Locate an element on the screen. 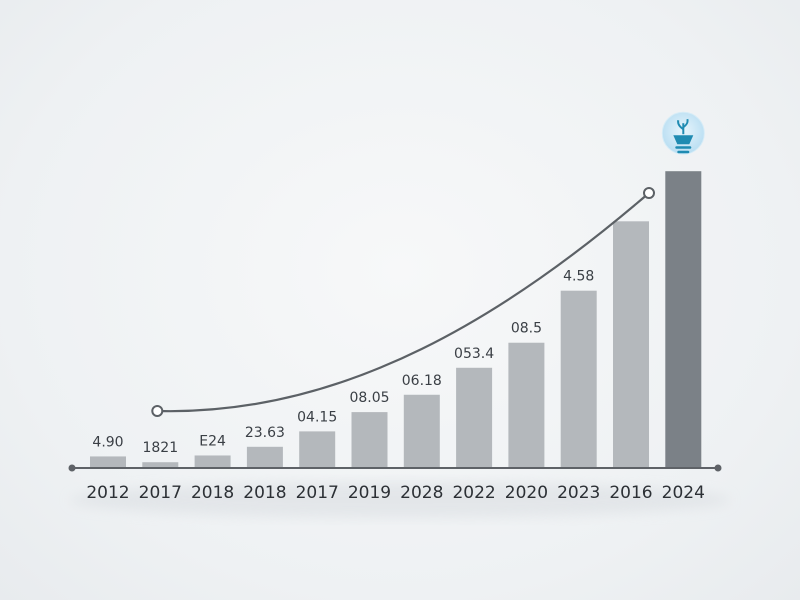 This screenshot has width=800, height=600. data-label-2: E24 is located at coordinates (212, 441).